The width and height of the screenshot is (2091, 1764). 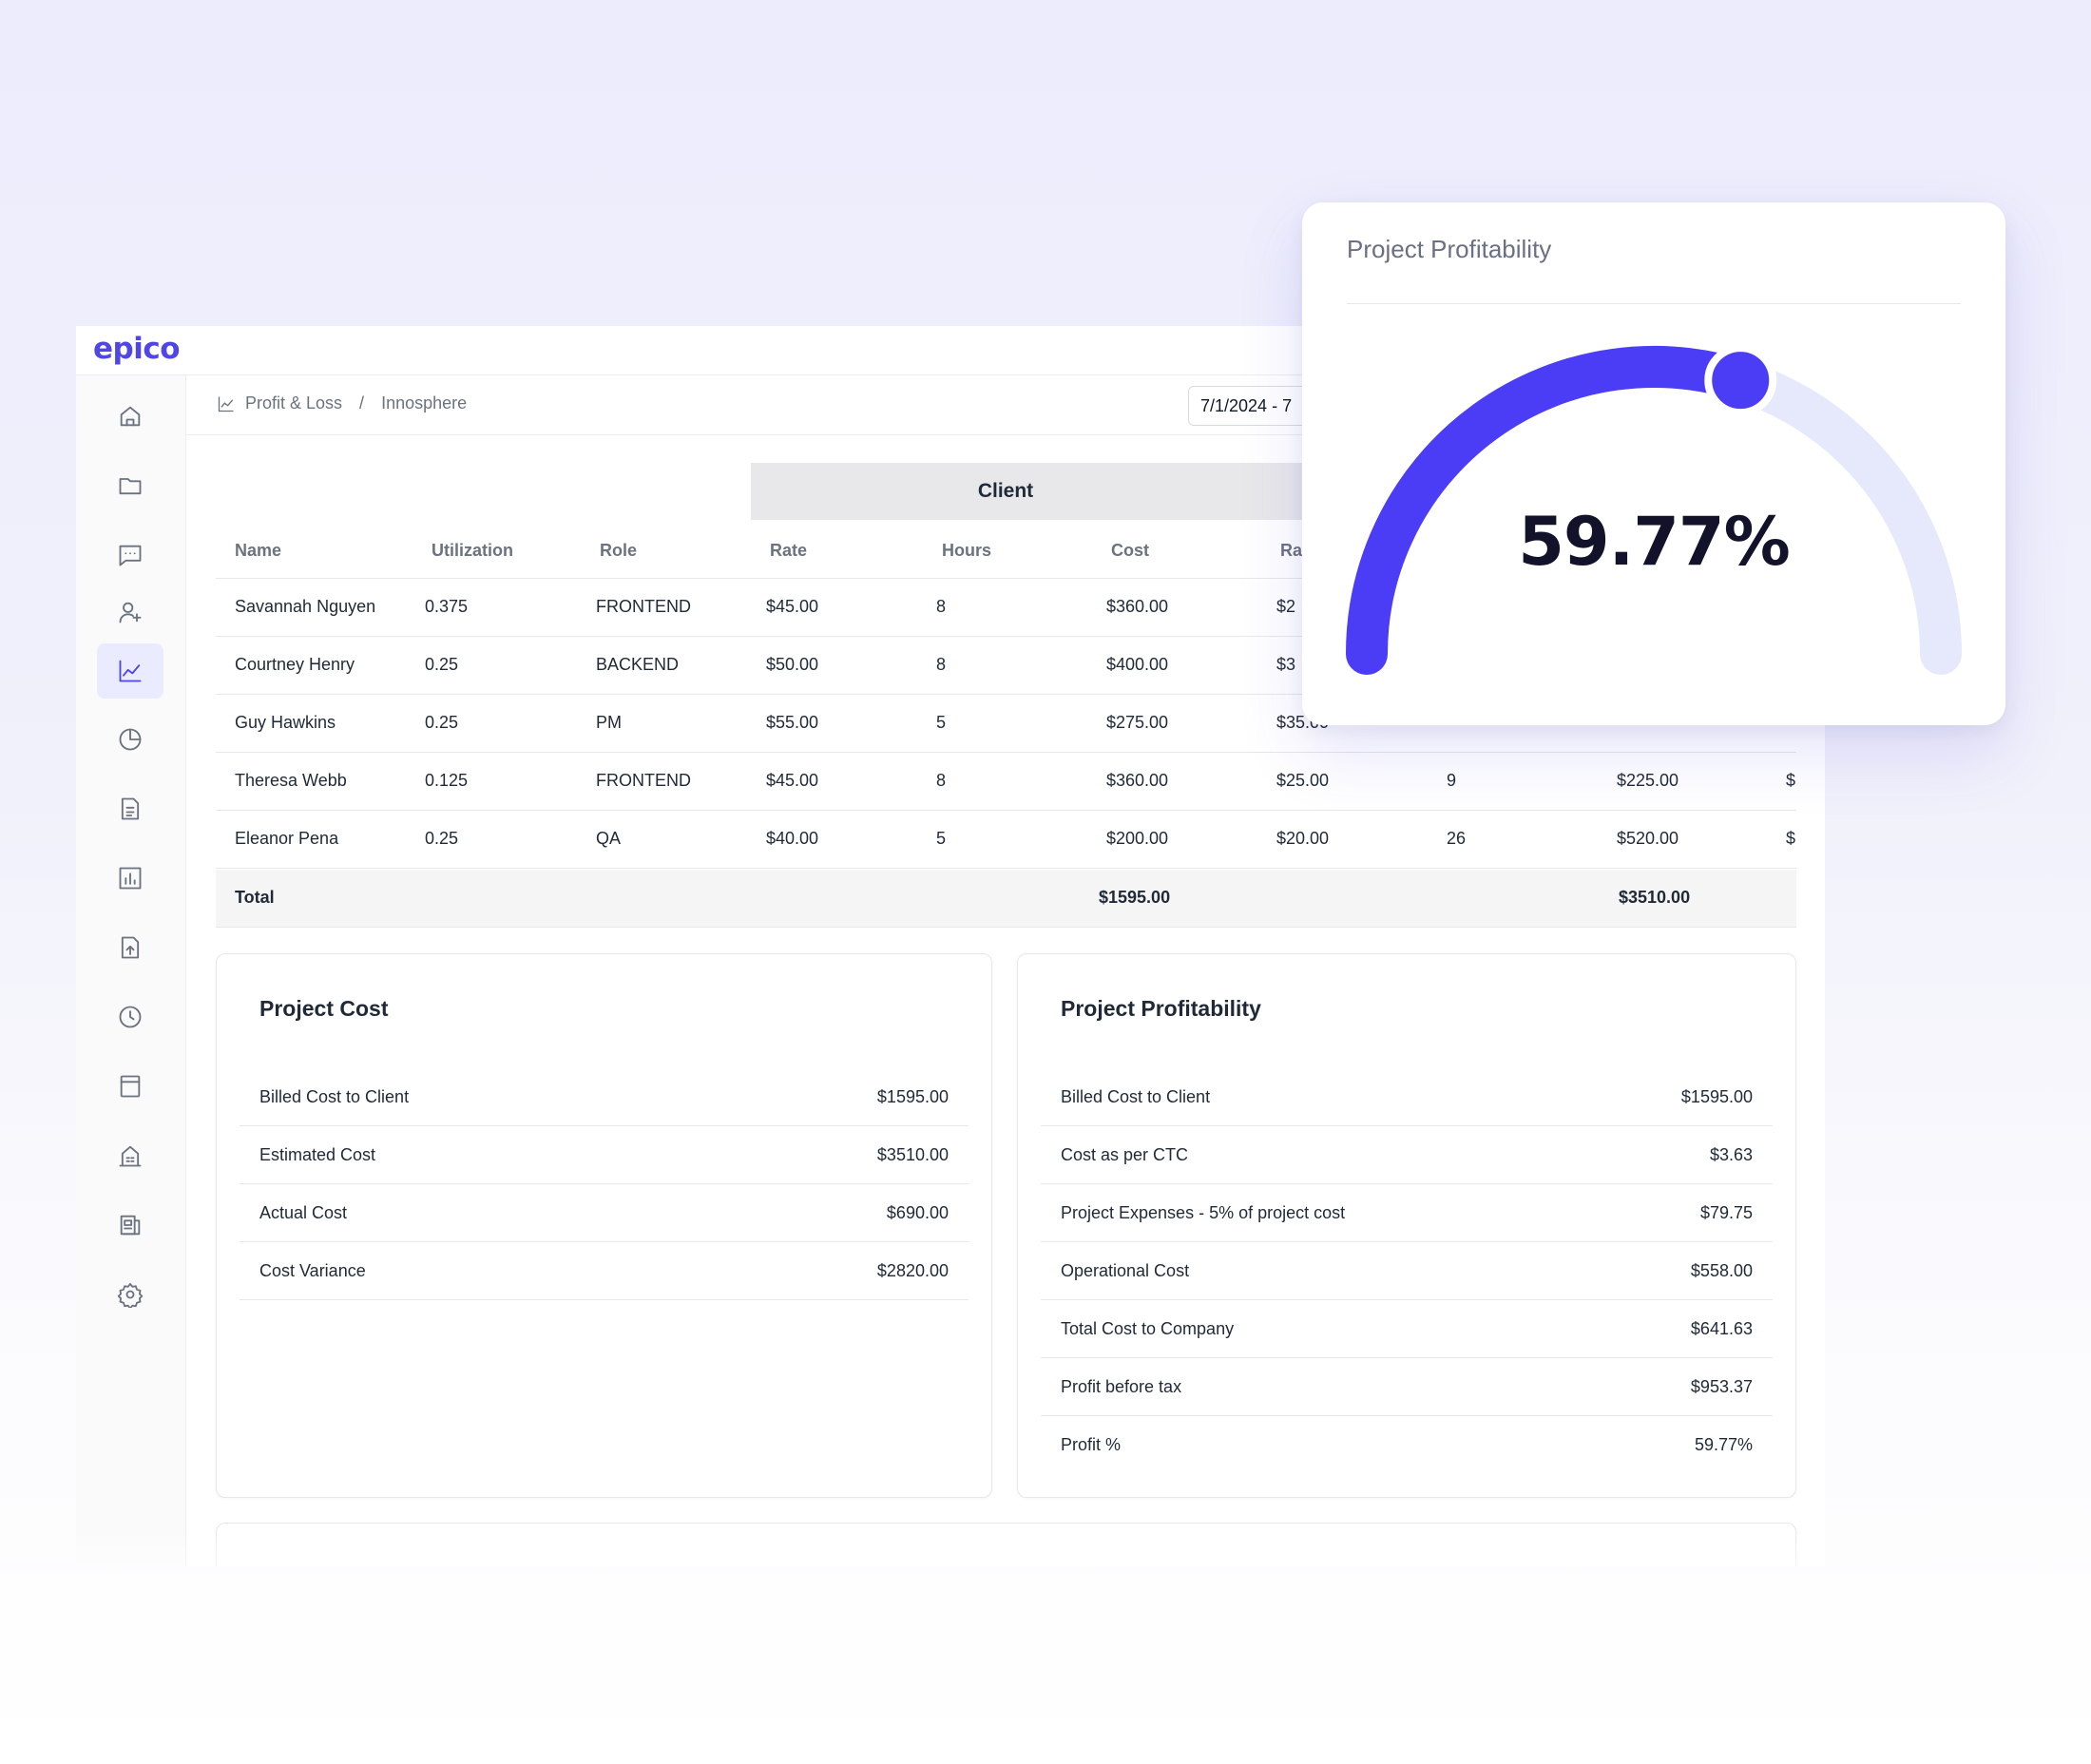 What do you see at coordinates (1286, 606) in the screenshot?
I see `cell-rate-2: $2` at bounding box center [1286, 606].